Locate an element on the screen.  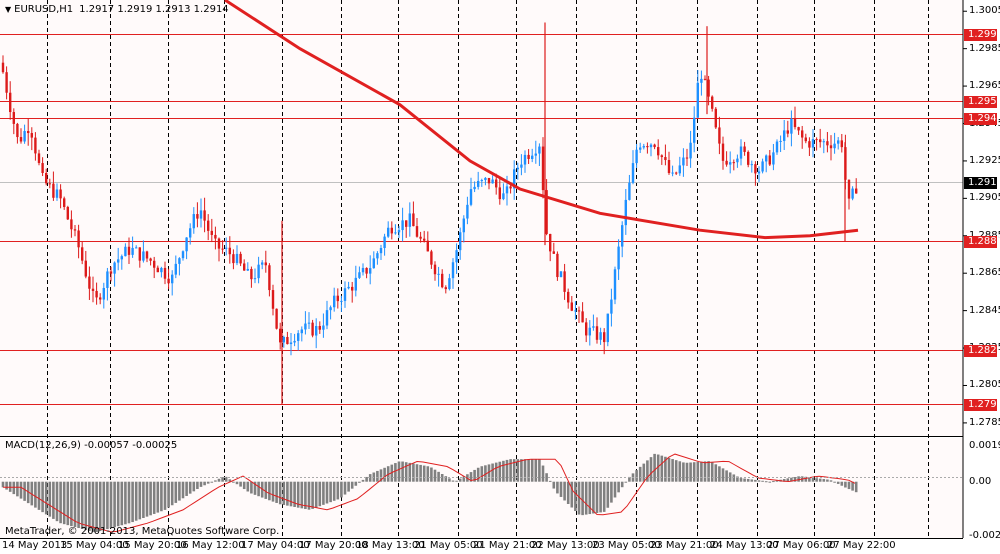
price-tick-label: 1.2865 is located at coordinates (984, 273).